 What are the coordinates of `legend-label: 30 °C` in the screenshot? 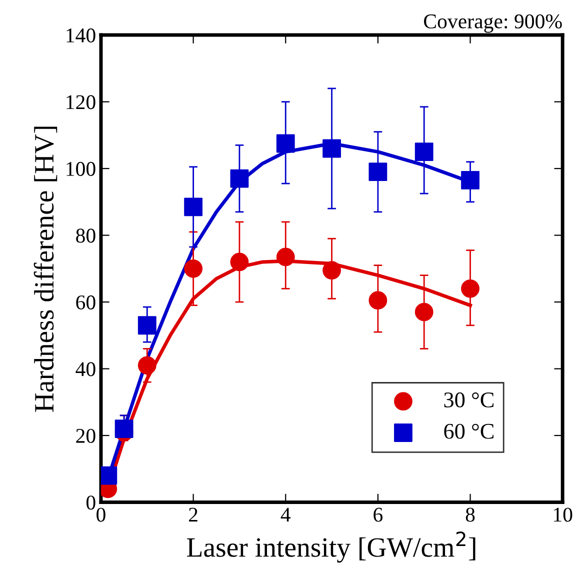 It's located at (469, 400).